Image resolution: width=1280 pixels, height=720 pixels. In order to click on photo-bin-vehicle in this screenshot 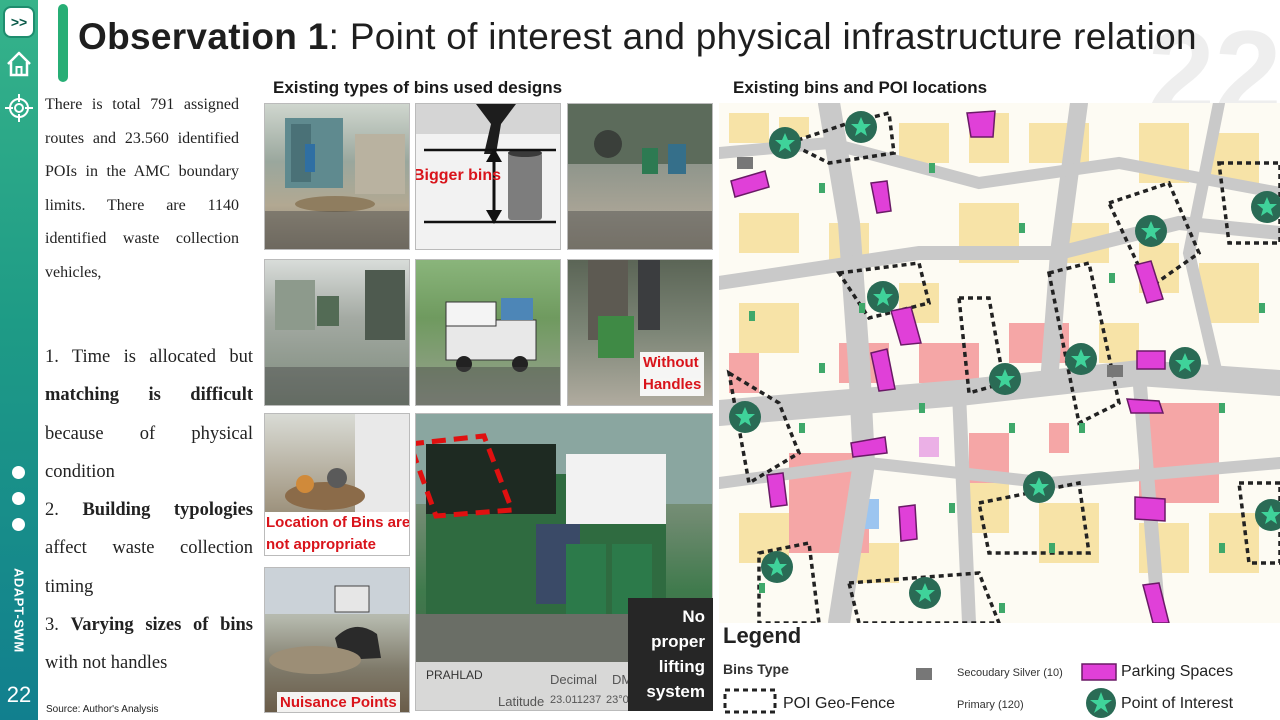, I will do `click(488, 332)`.